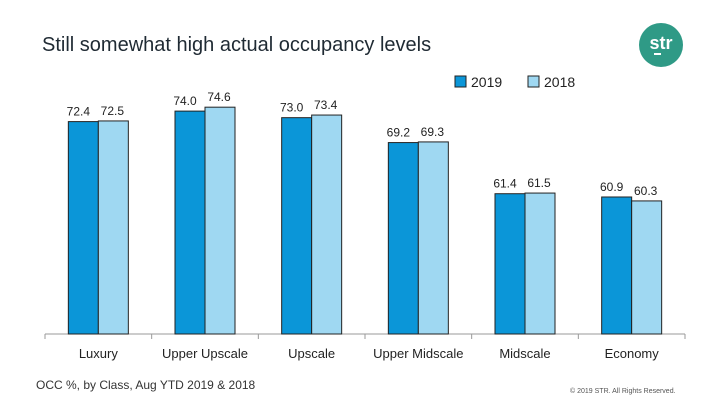 The height and width of the screenshot is (405, 720). What do you see at coordinates (486, 82) in the screenshot?
I see `legend-label-2019: 2019` at bounding box center [486, 82].